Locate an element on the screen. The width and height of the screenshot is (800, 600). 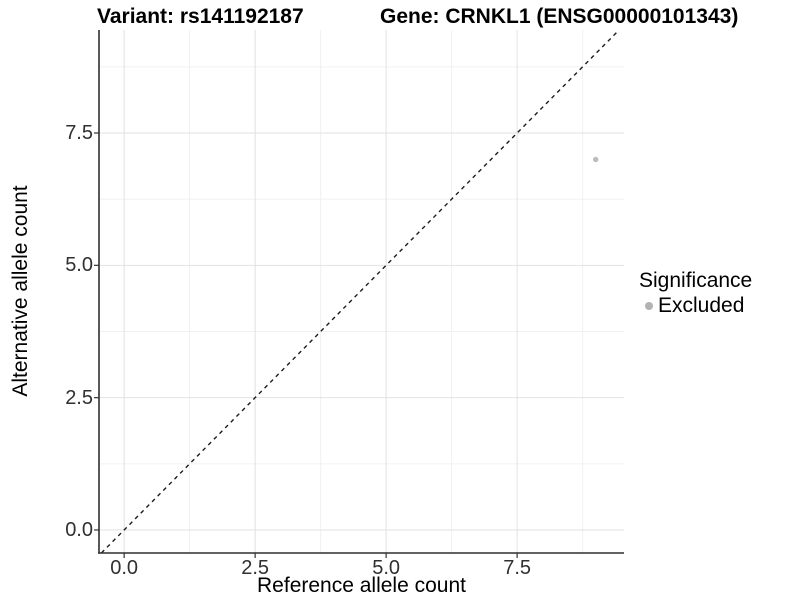
x-tick-label: 2.5 is located at coordinates (255, 568).